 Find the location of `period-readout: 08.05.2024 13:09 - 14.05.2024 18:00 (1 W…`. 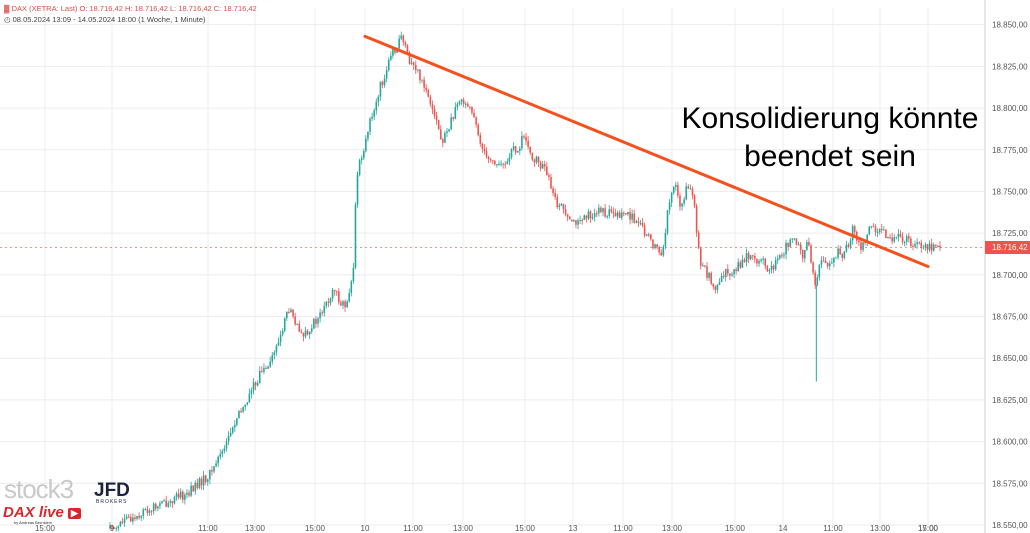

period-readout: 08.05.2024 13:09 - 14.05.2024 18:00 (1 W… is located at coordinates (109, 19).